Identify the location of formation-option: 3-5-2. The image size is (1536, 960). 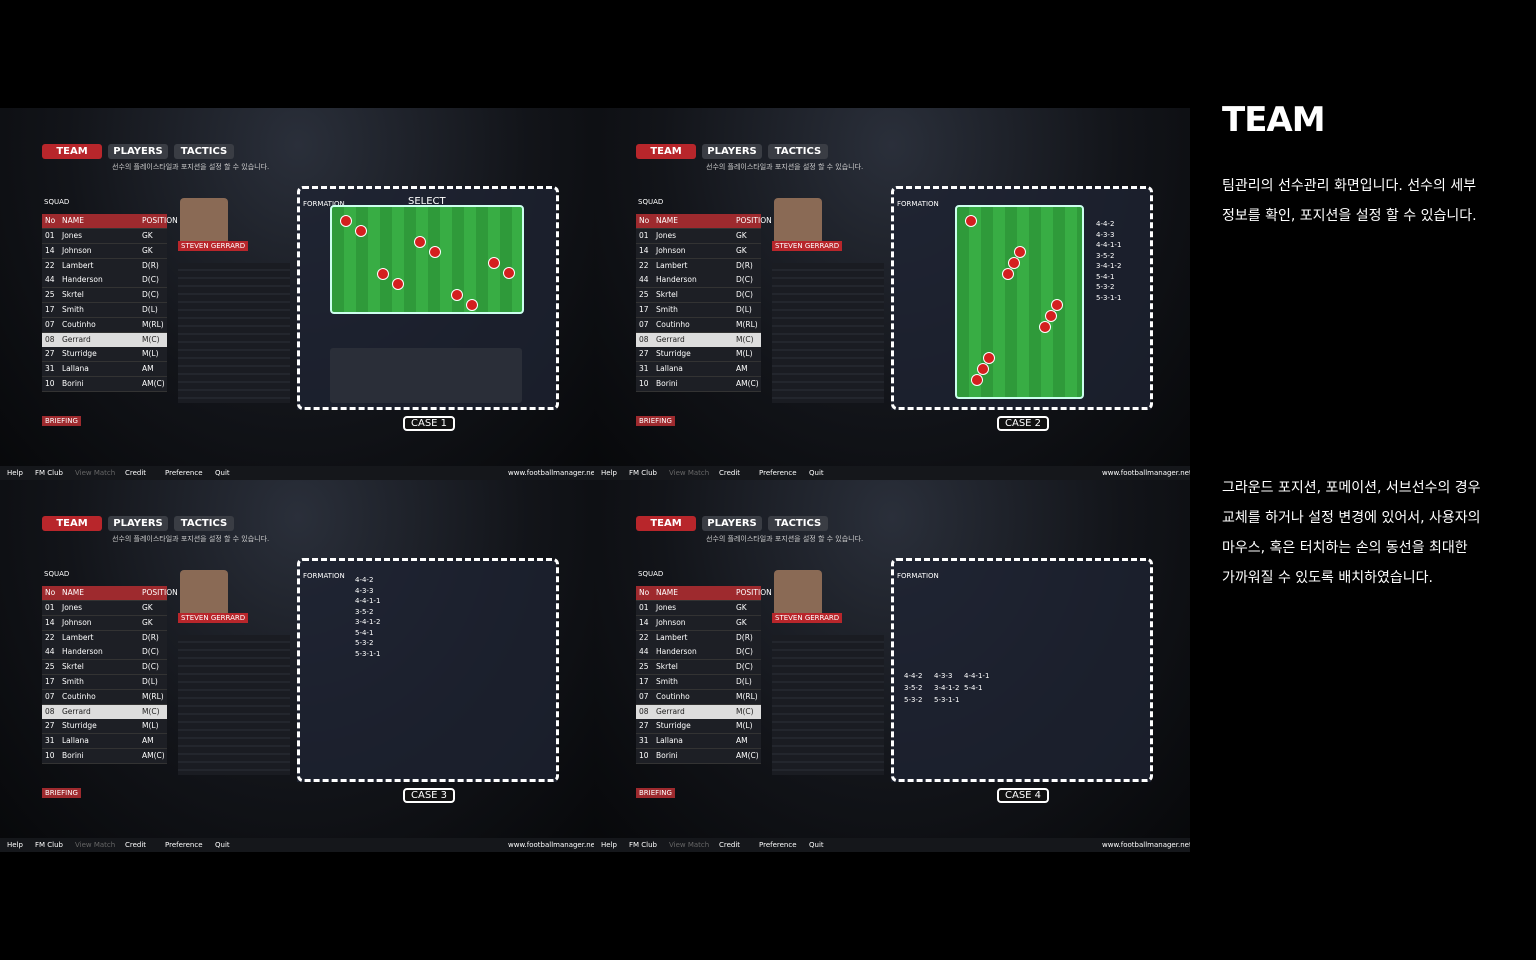
(364, 611).